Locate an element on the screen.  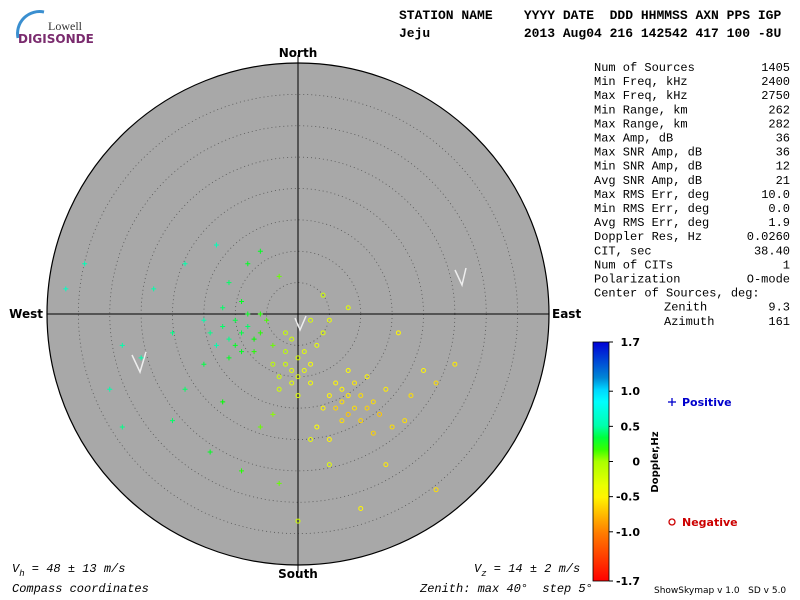
stat-value: 12 is located at coordinates (783, 167).